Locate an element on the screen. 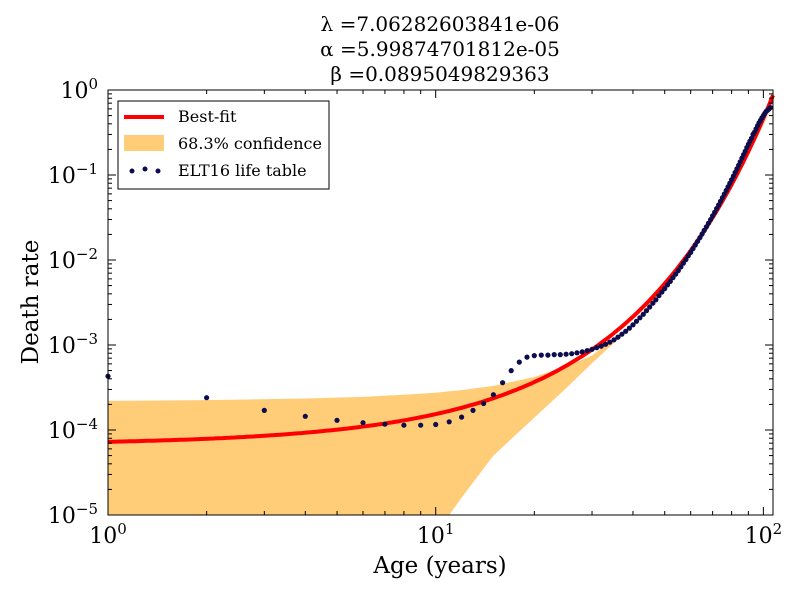  title-line-alpha: α =5.99874701812e-05 is located at coordinates (440, 49).